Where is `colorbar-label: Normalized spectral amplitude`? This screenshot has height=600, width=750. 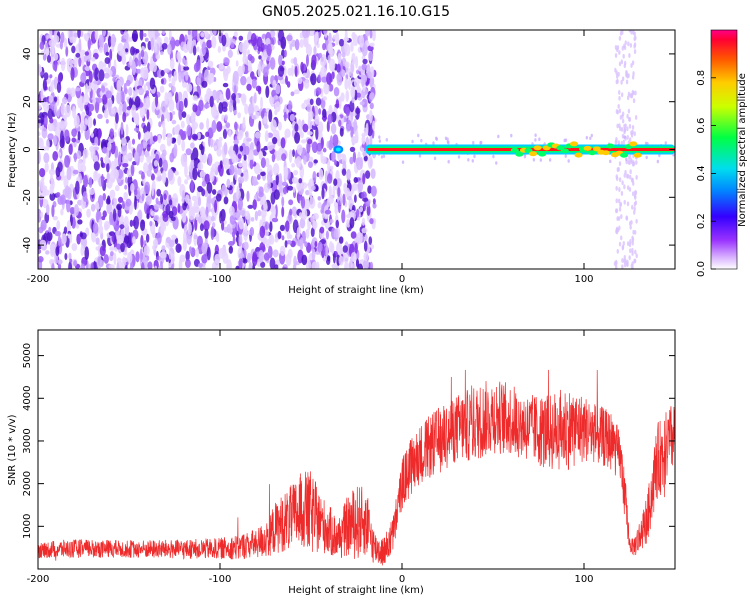 colorbar-label: Normalized spectral amplitude is located at coordinates (742, 150).